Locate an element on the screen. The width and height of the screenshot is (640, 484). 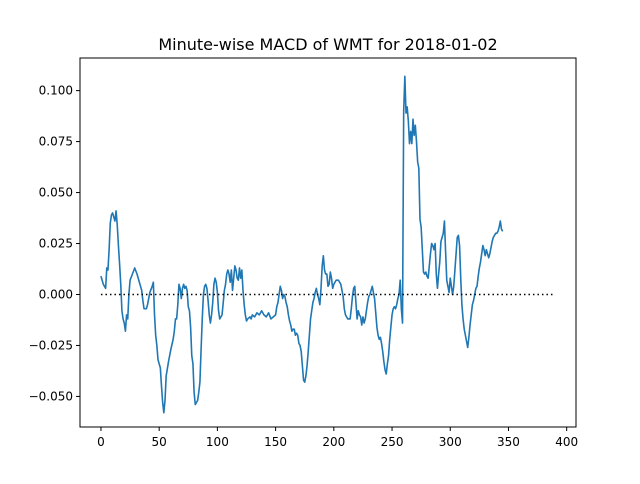
x-tick-label: 250 is located at coordinates (392, 442).